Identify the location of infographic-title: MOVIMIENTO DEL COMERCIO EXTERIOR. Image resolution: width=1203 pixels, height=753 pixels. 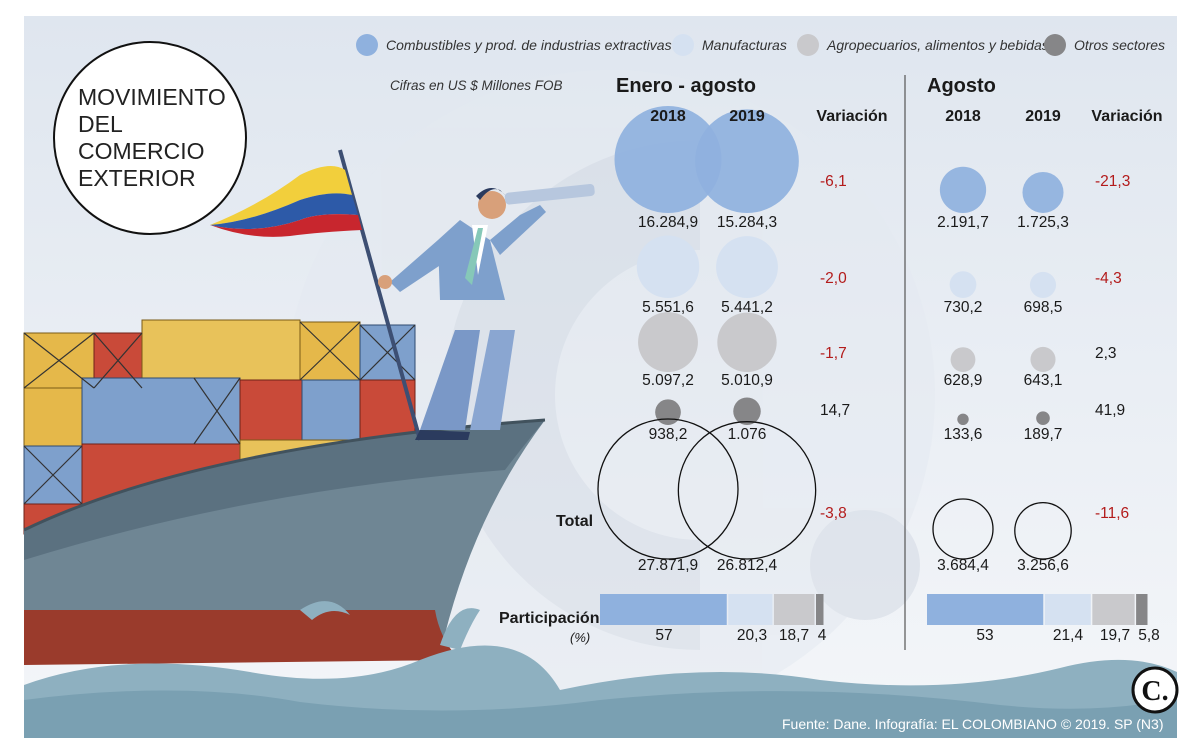
(152, 137).